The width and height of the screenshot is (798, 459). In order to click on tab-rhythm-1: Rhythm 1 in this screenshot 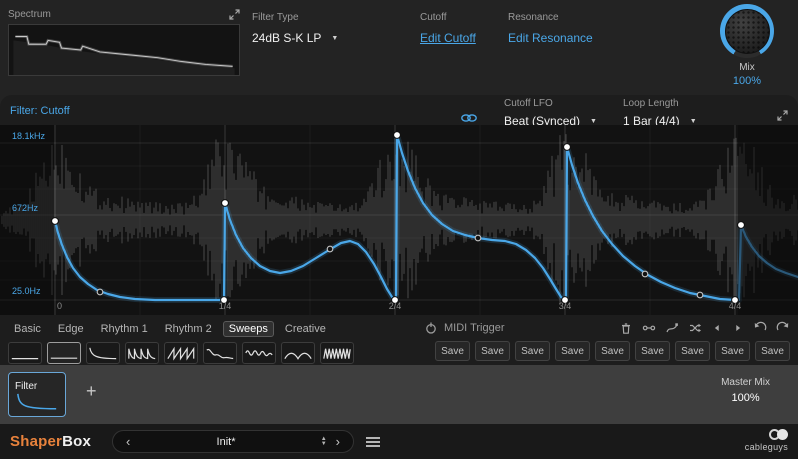, I will do `click(124, 329)`.